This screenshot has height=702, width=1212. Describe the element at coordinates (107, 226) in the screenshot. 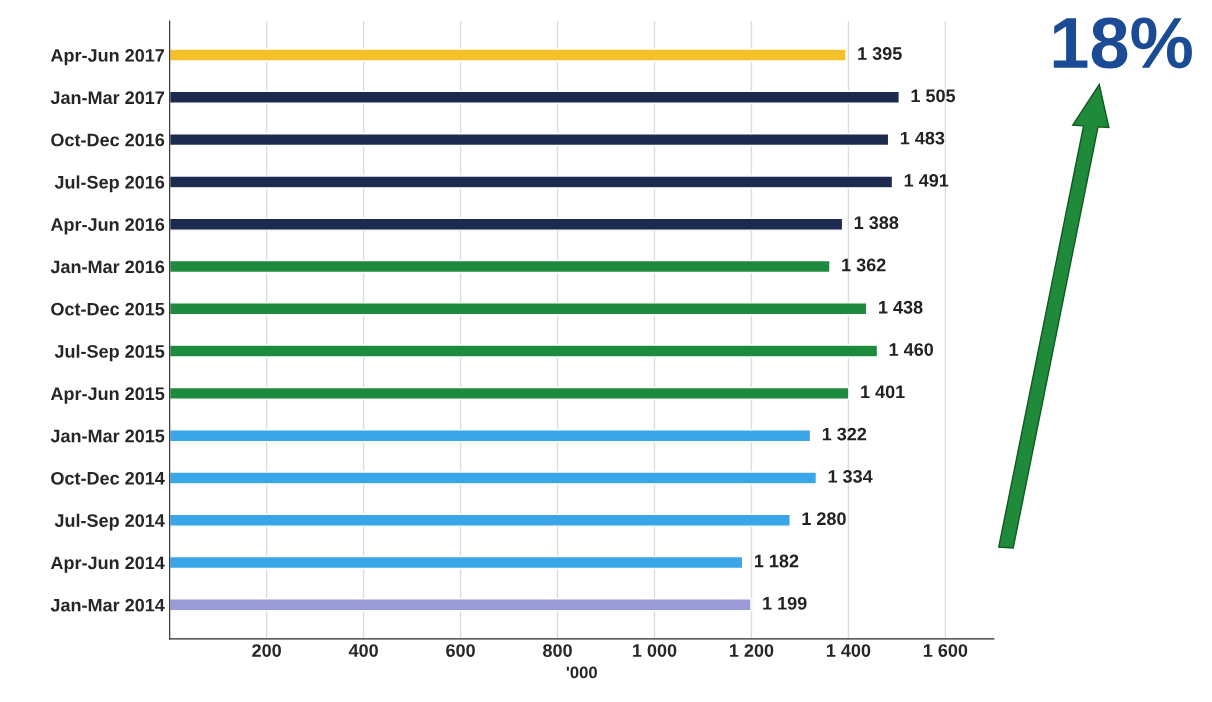

I see `y-tick-label: Apr-Jun 2016` at that location.